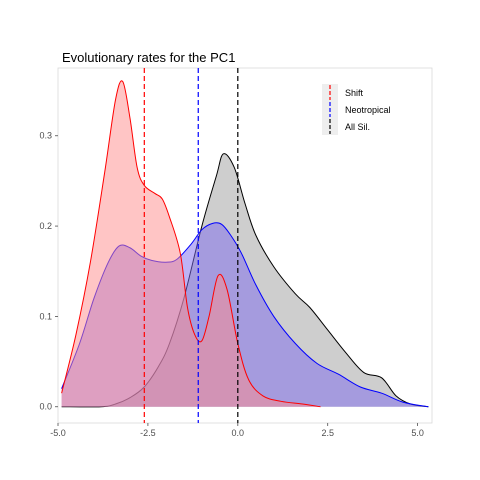 Image resolution: width=480 pixels, height=480 pixels. What do you see at coordinates (45, 136) in the screenshot?
I see `y-tick-label: 0.3` at bounding box center [45, 136].